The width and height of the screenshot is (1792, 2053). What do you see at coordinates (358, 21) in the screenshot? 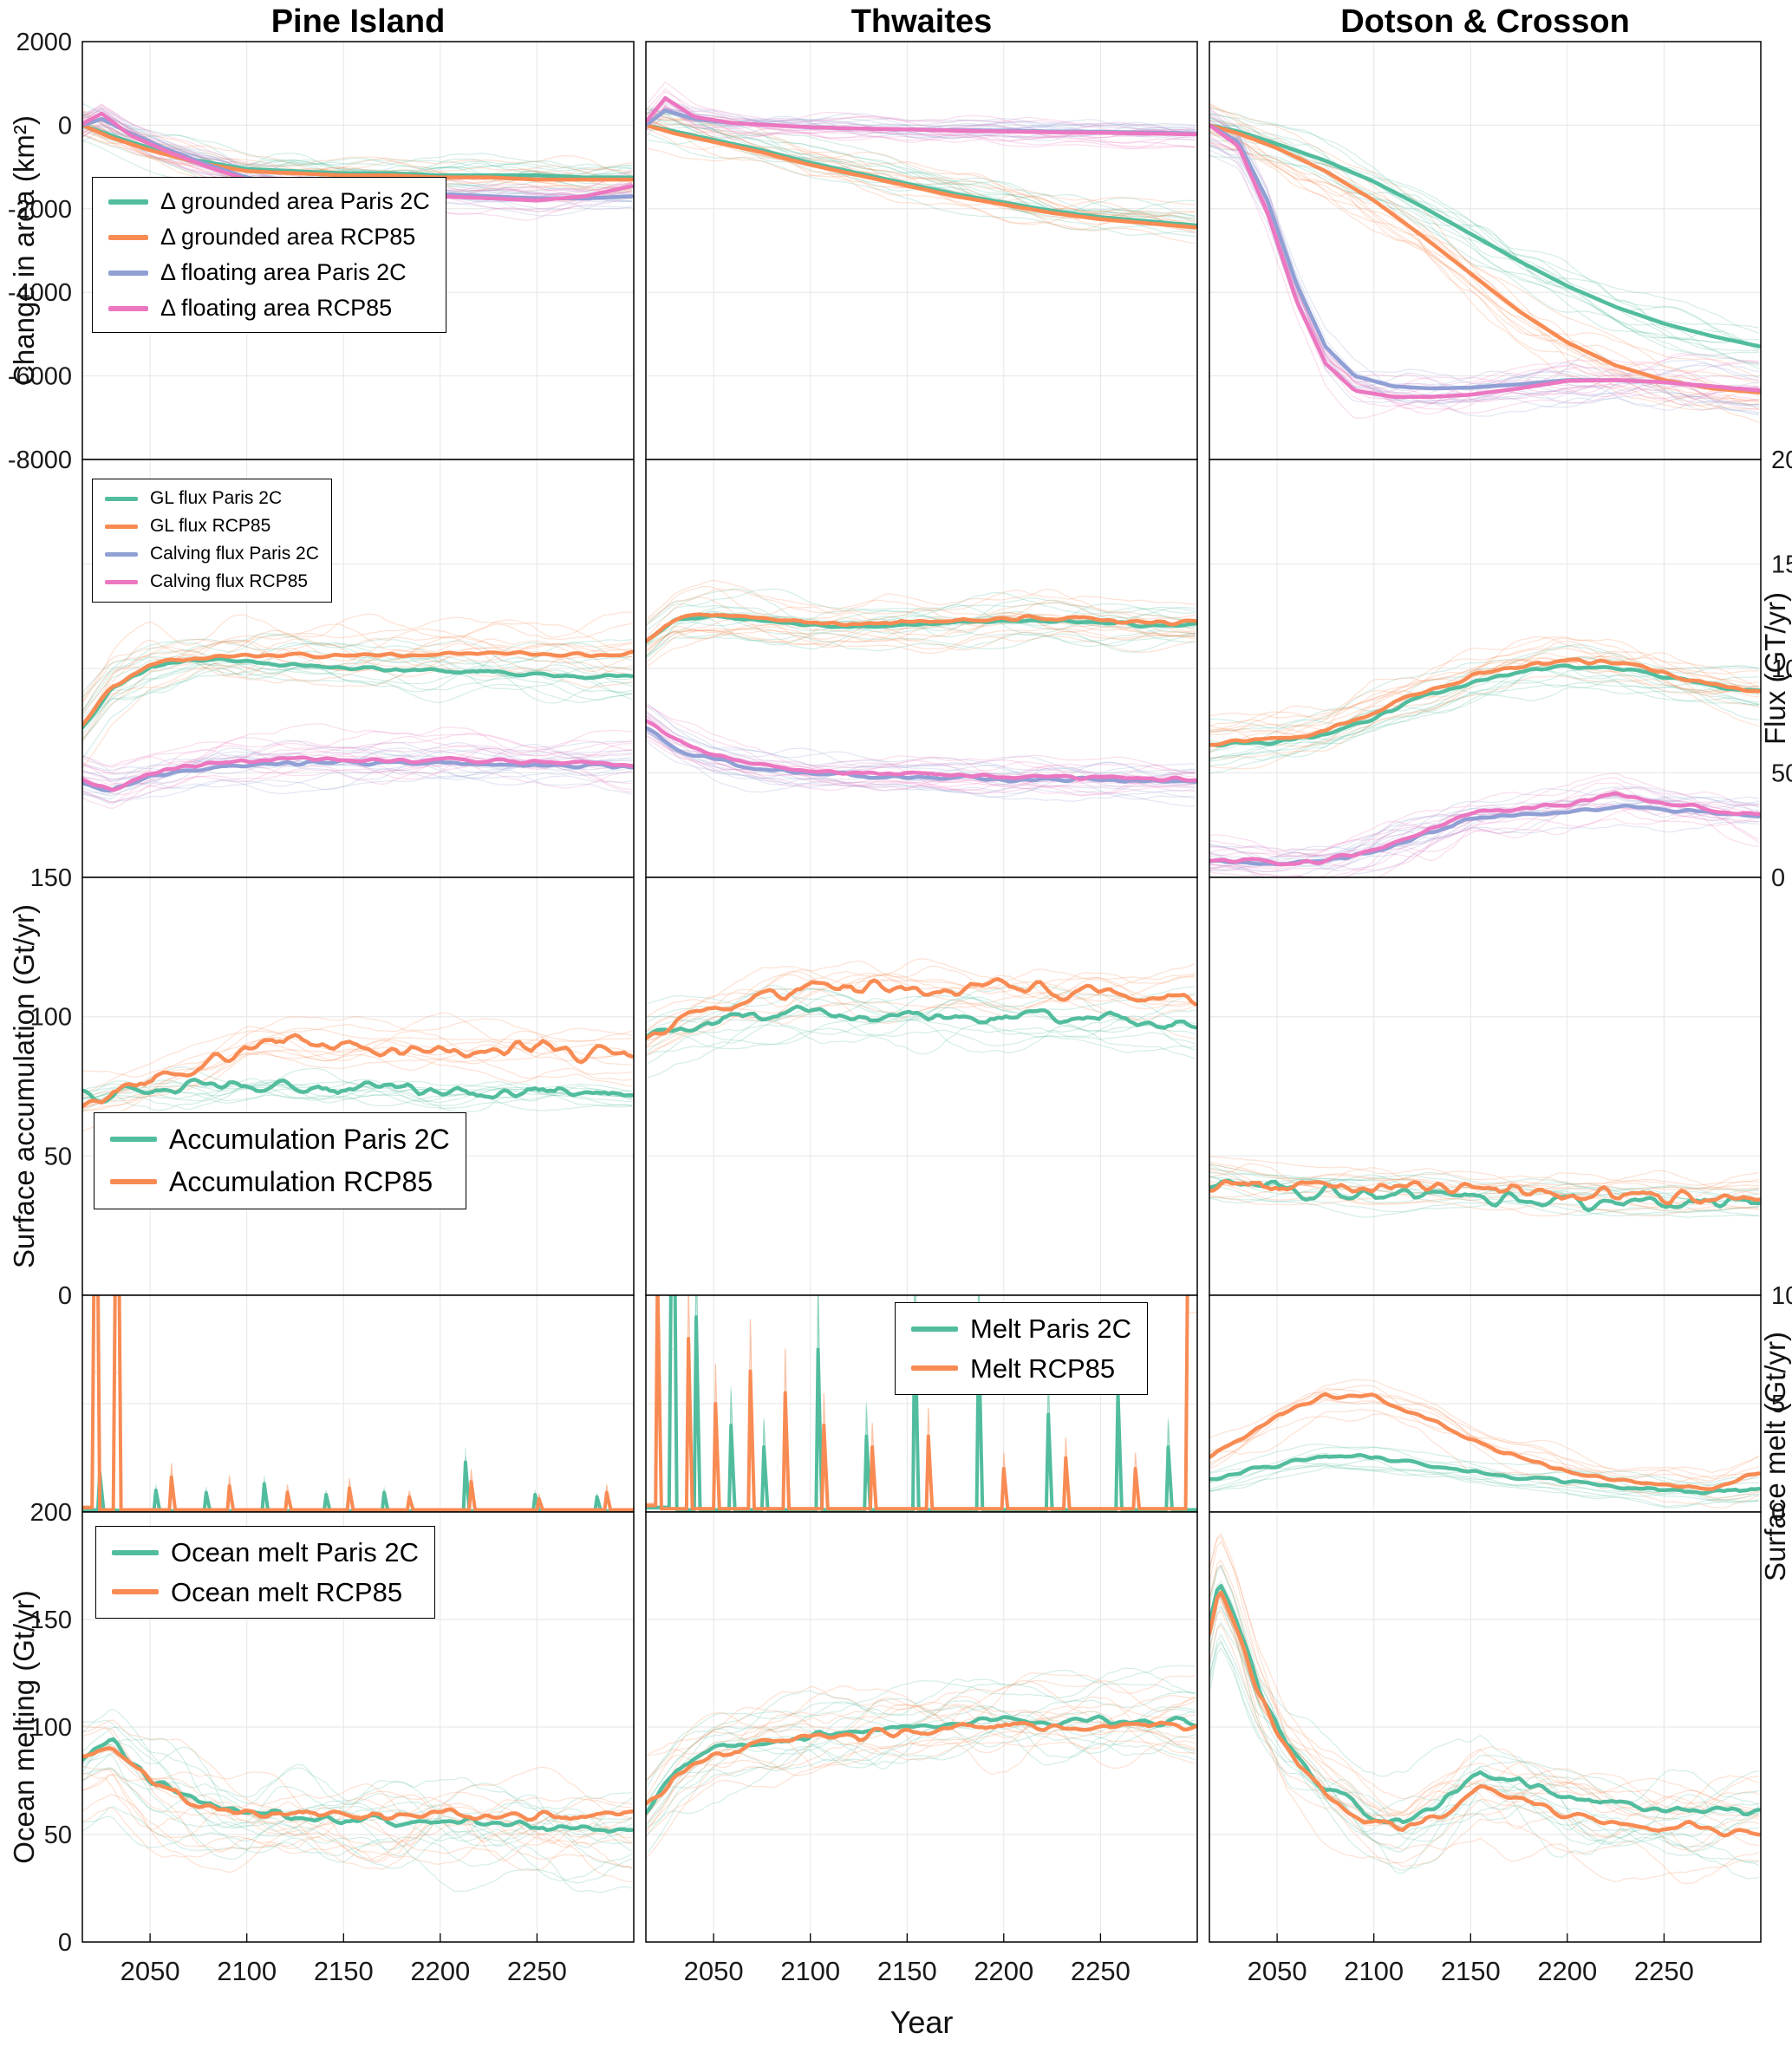
I see `column-title-pine-island: Pine Island` at bounding box center [358, 21].